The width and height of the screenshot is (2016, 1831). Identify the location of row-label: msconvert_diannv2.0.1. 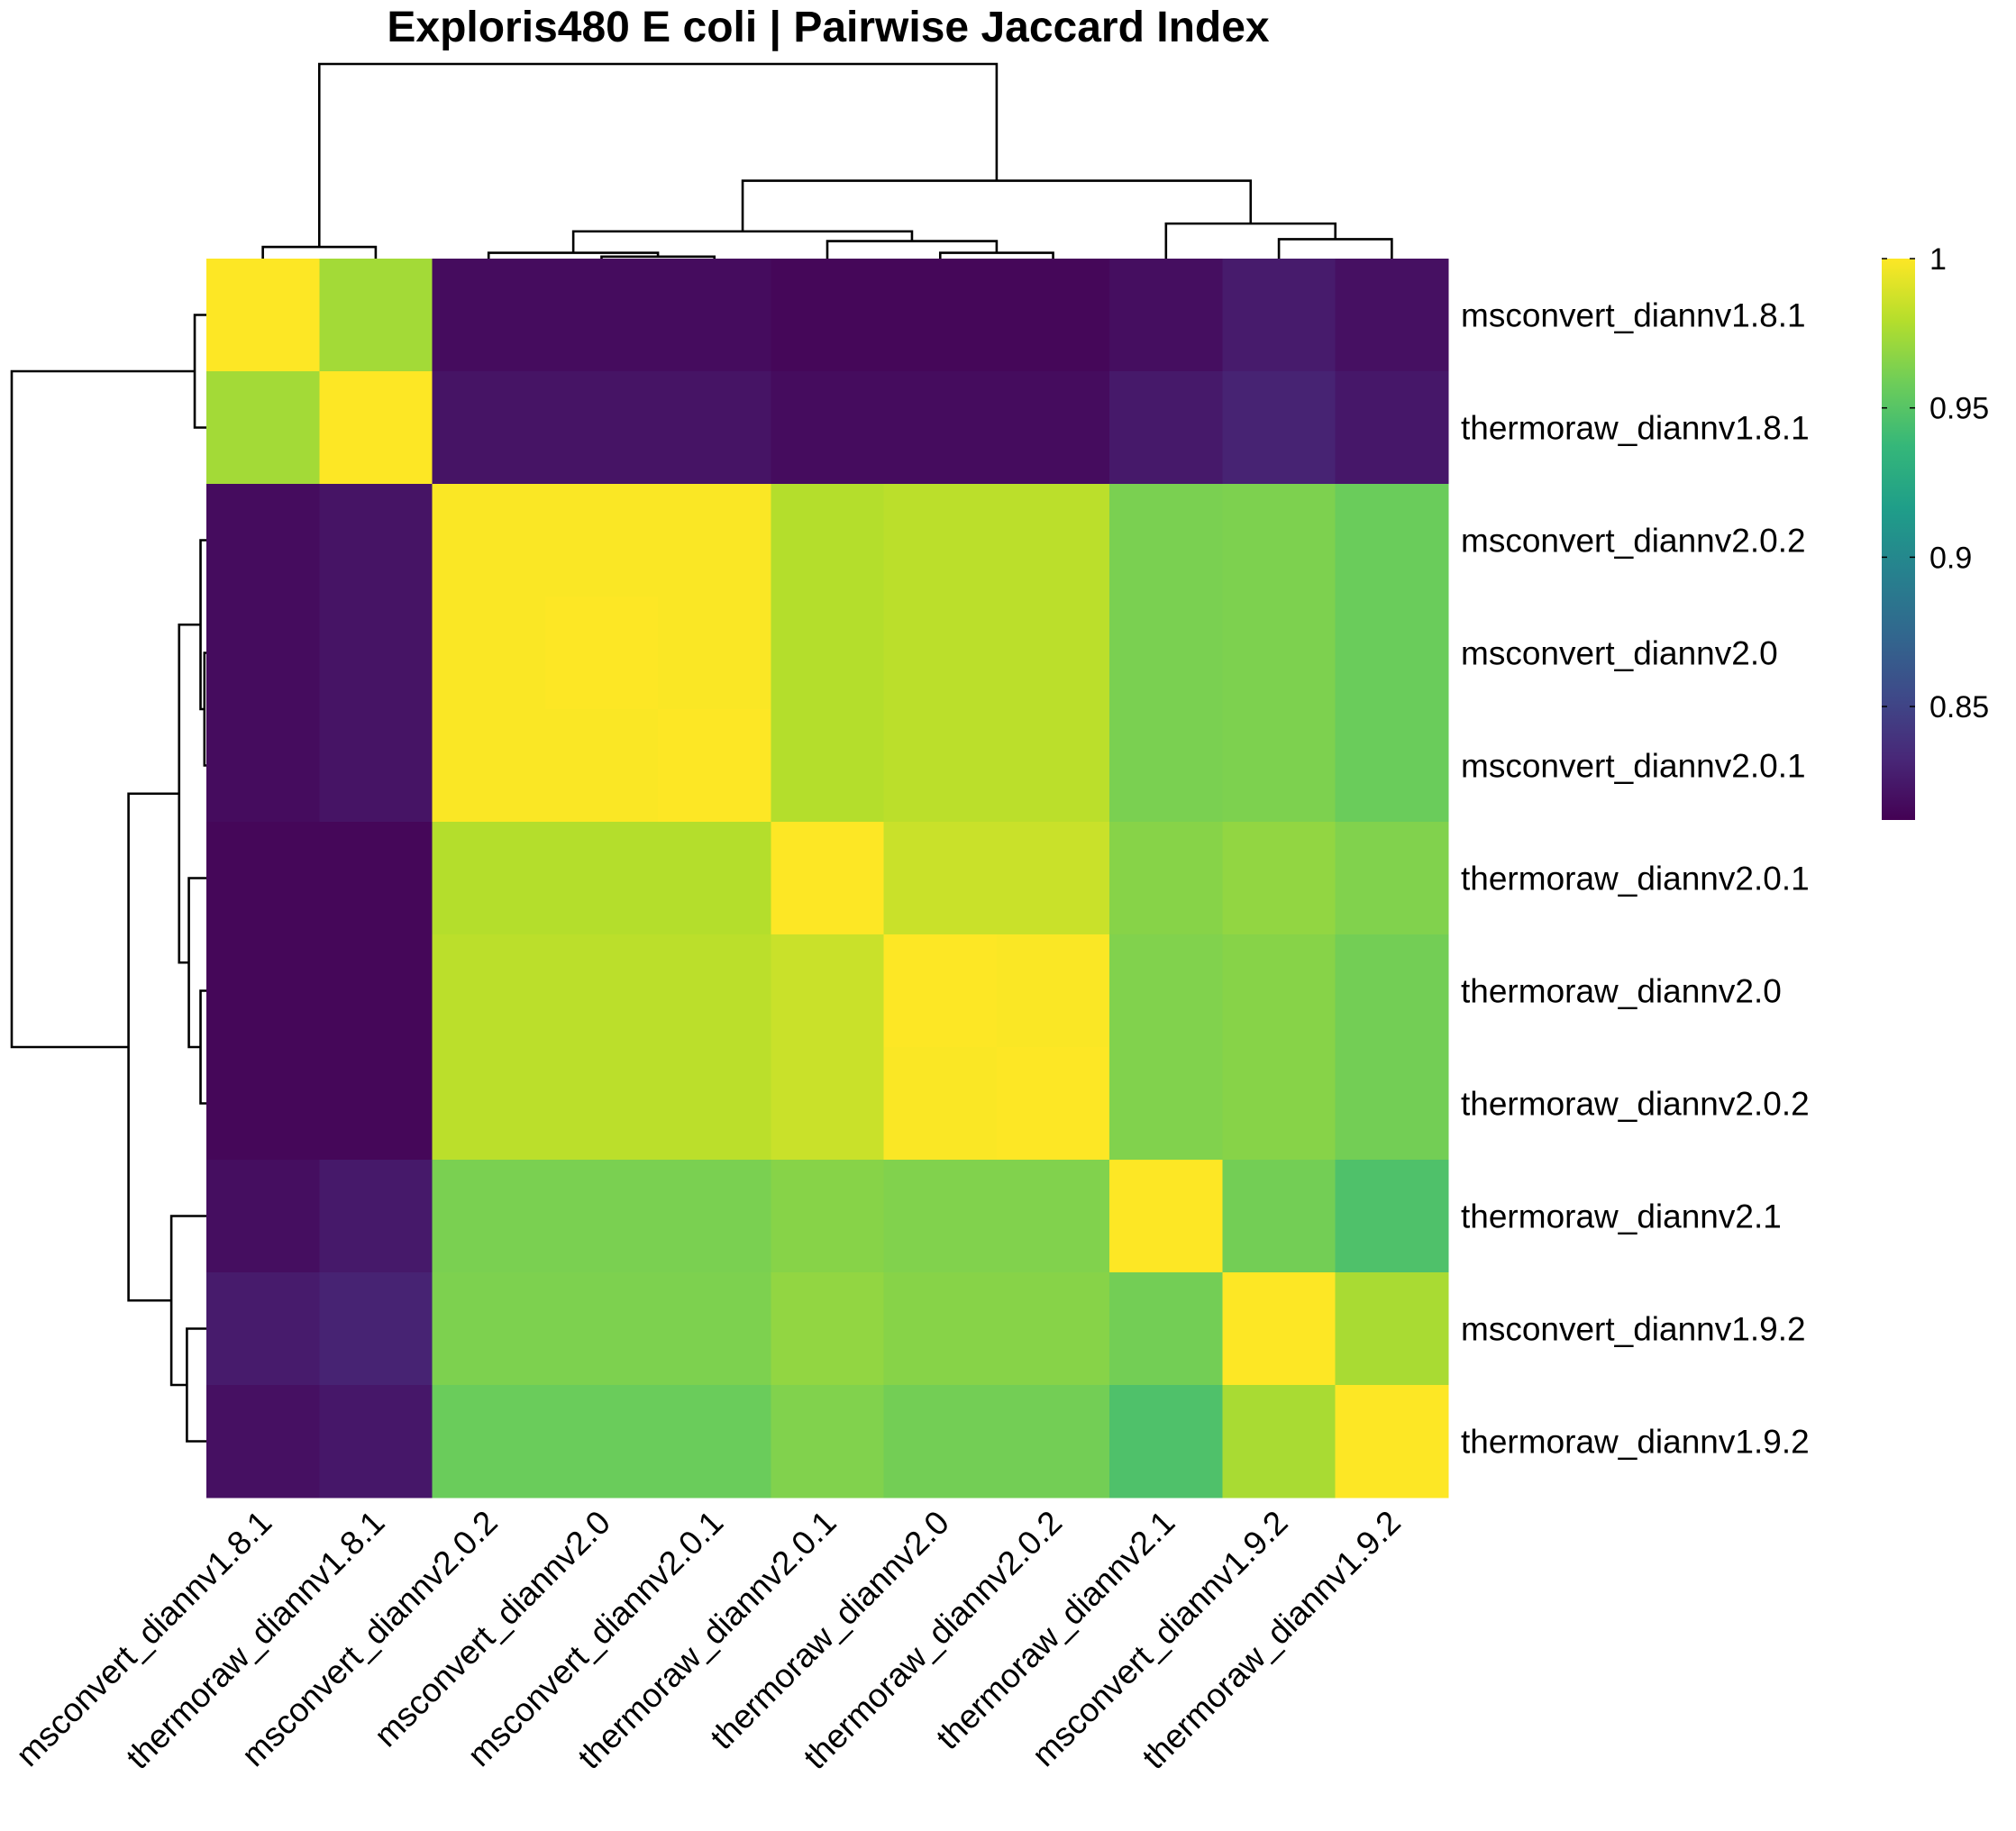
(1633, 766).